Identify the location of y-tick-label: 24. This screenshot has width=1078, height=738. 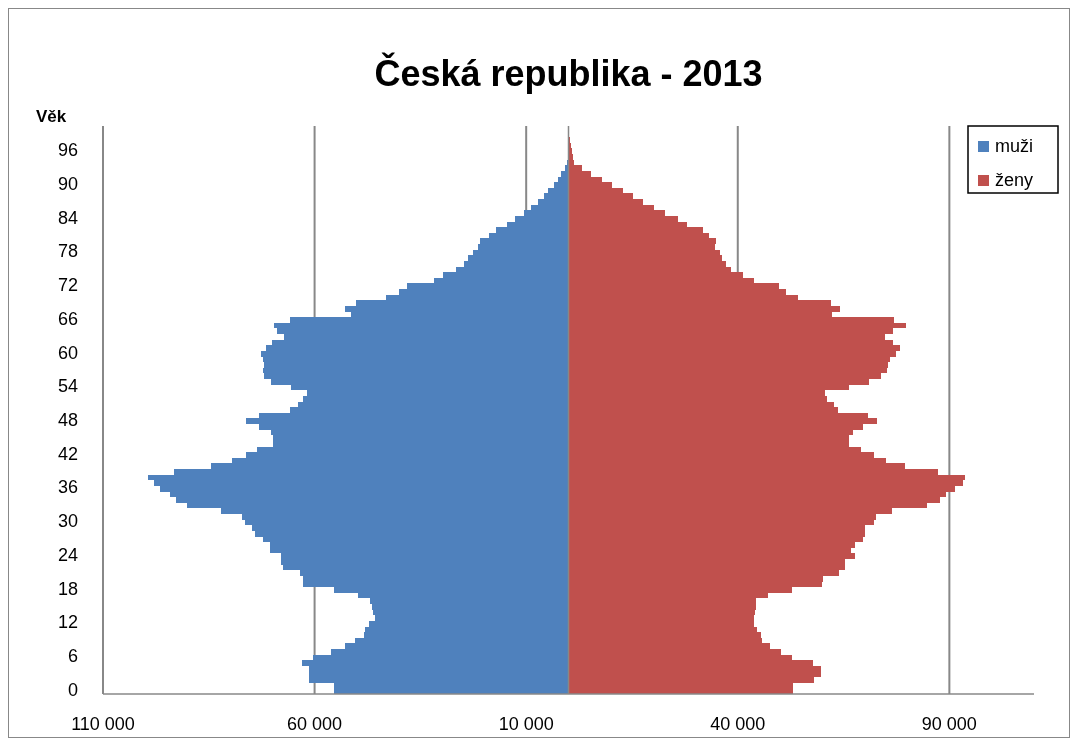
(67, 554).